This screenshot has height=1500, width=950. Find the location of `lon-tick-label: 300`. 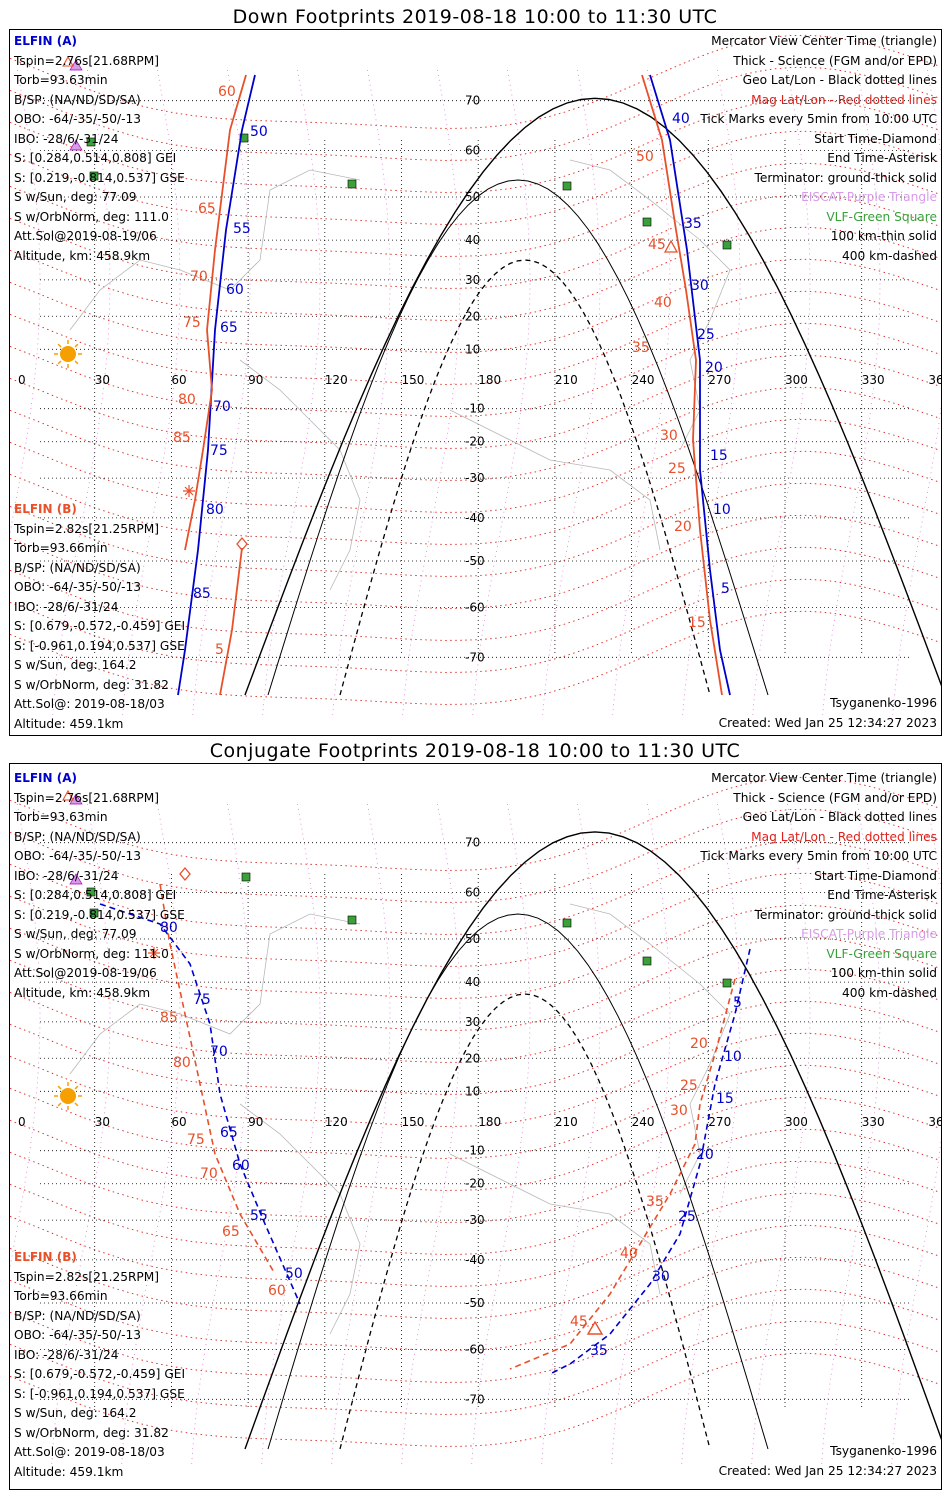

lon-tick-label: 300 is located at coordinates (796, 380).